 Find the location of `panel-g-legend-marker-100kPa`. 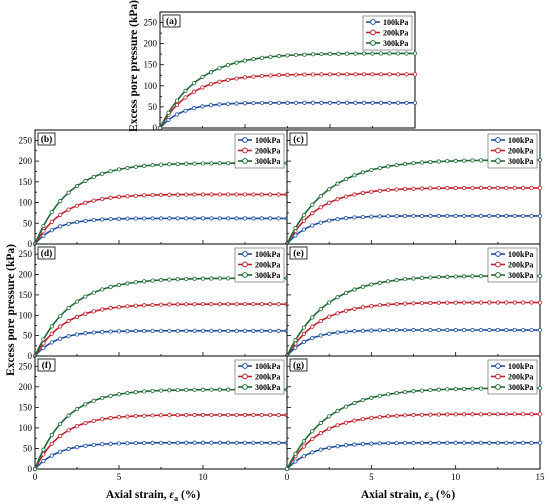

panel-g-legend-marker-100kPa is located at coordinates (498, 366).